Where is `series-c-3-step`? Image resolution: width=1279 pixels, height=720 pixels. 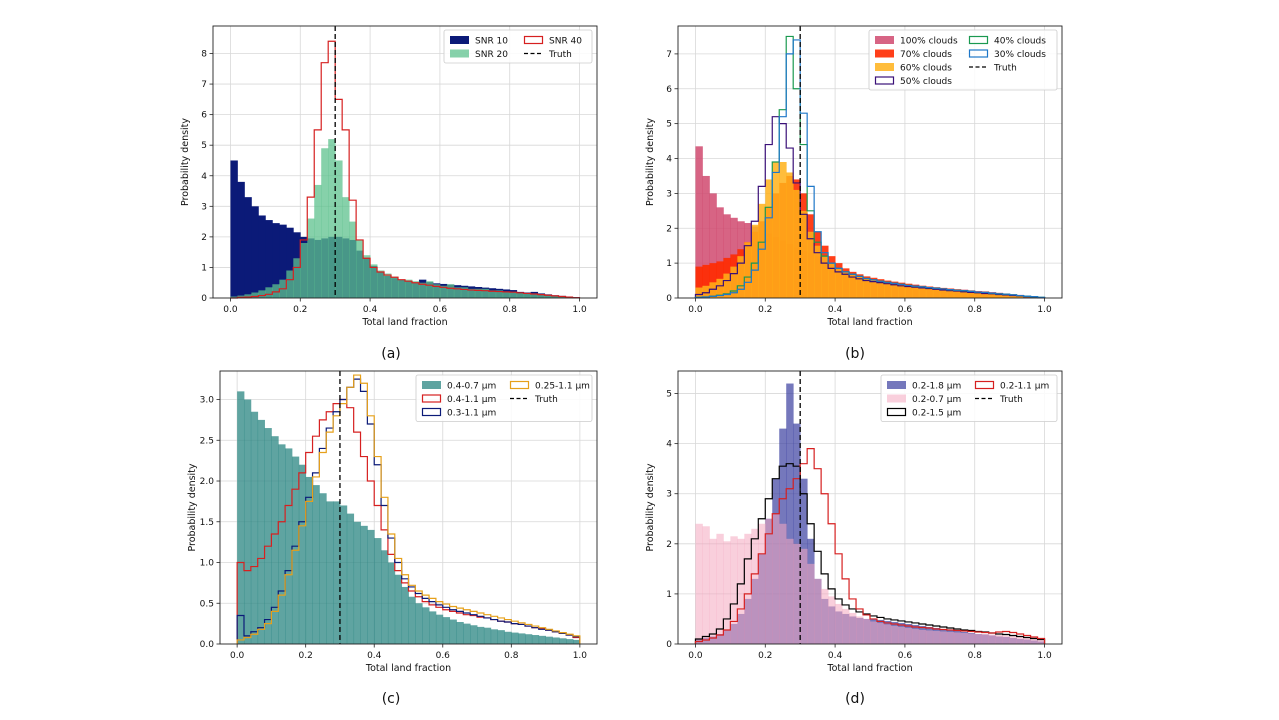
series-c-3-step is located at coordinates (408, 509).